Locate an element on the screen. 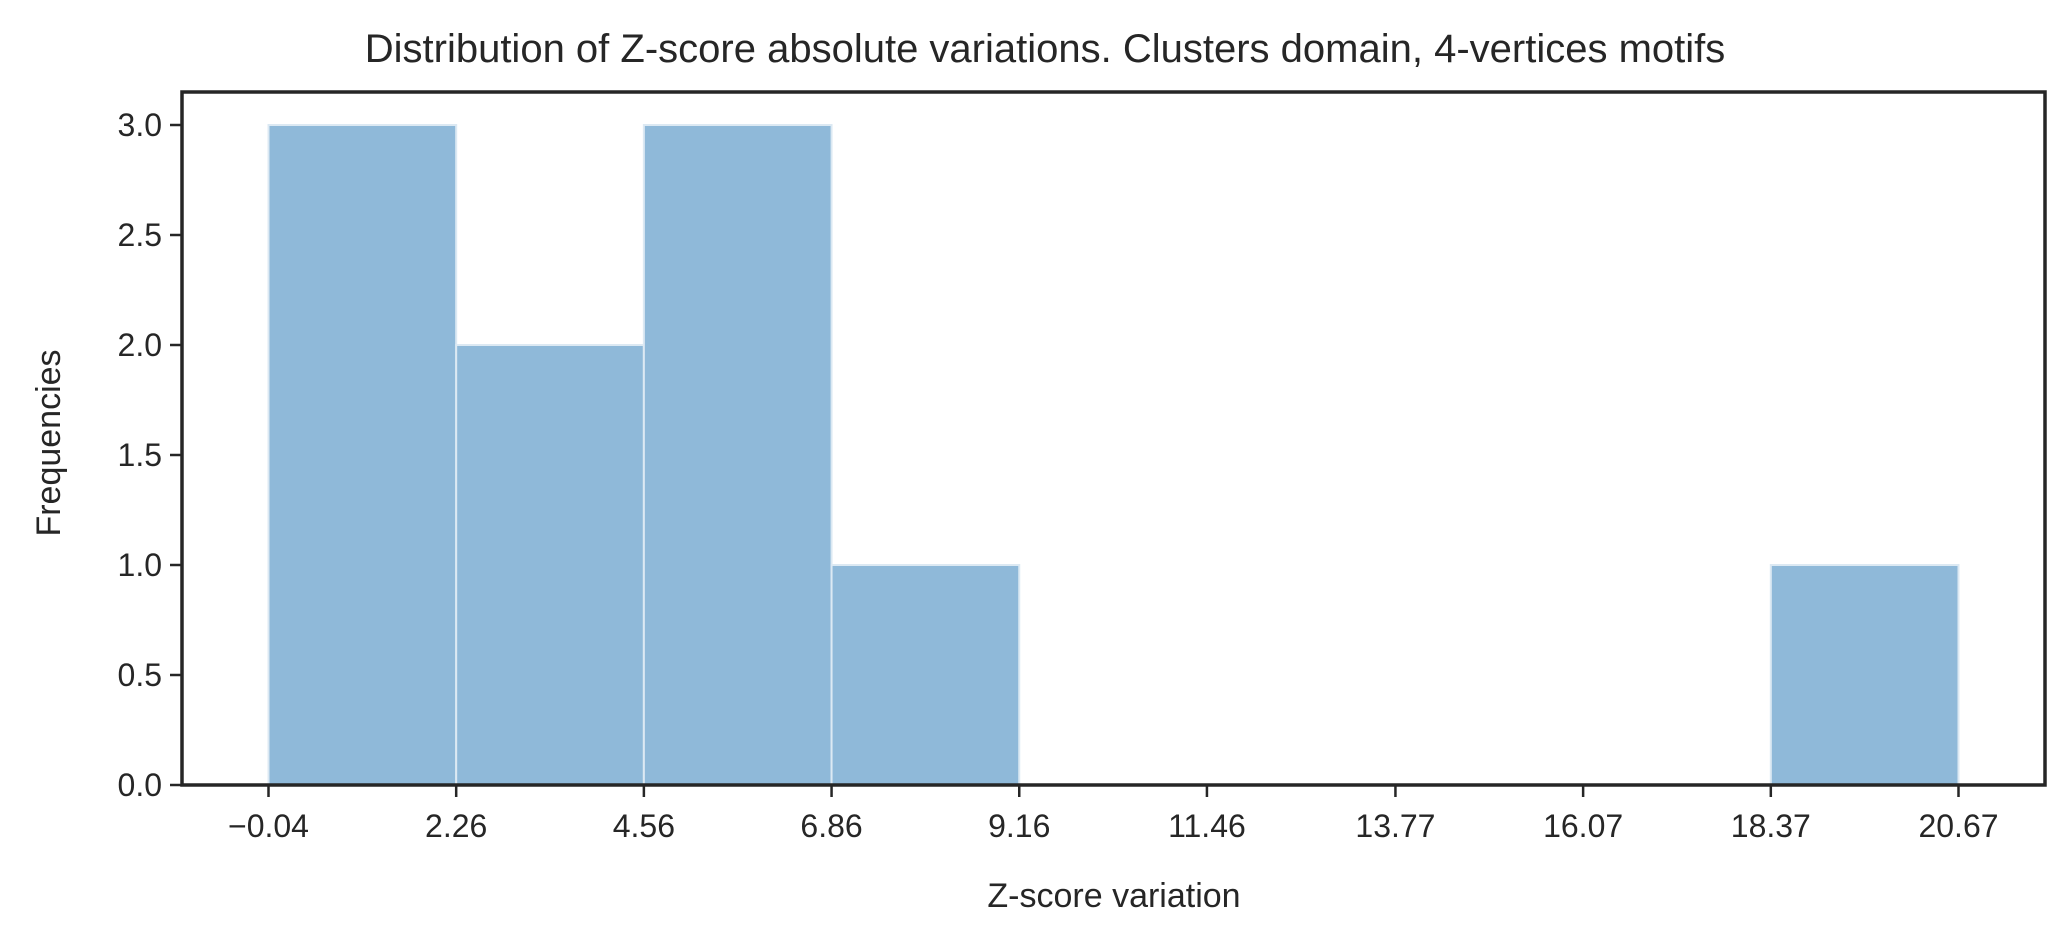 This screenshot has height=946, width=2072. y-axis-label: Frequencies is located at coordinates (49, 442).